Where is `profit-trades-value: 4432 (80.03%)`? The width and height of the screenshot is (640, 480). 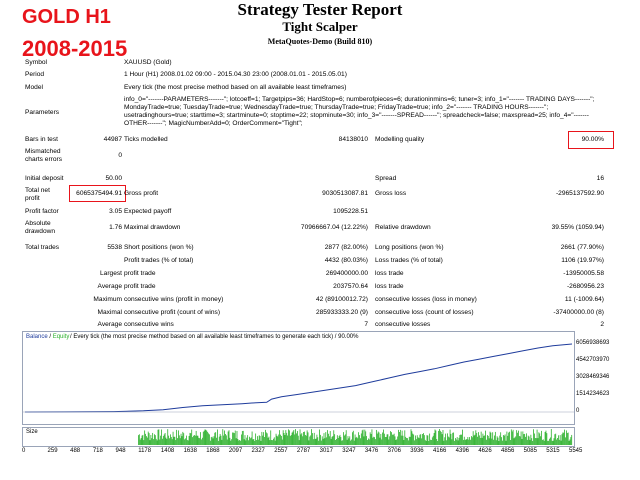
profit-trades-value: 4432 (80.03%) is located at coordinates (346, 260).